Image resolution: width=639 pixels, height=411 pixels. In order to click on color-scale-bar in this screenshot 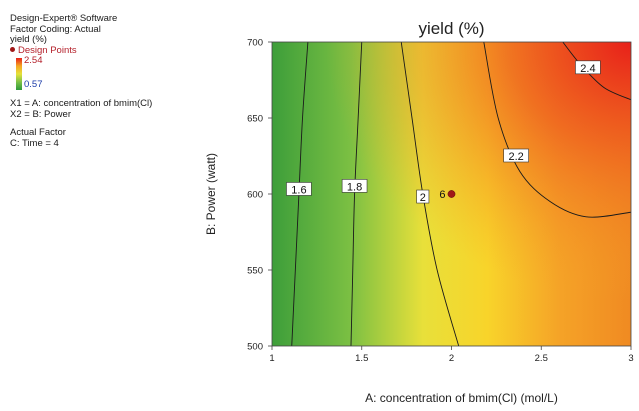, I will do `click(19, 74)`.